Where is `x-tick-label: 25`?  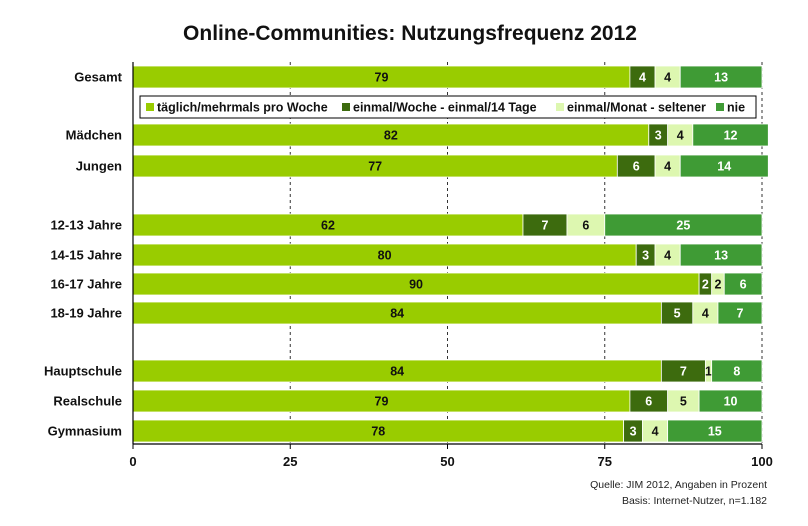
x-tick-label: 25 is located at coordinates (290, 461).